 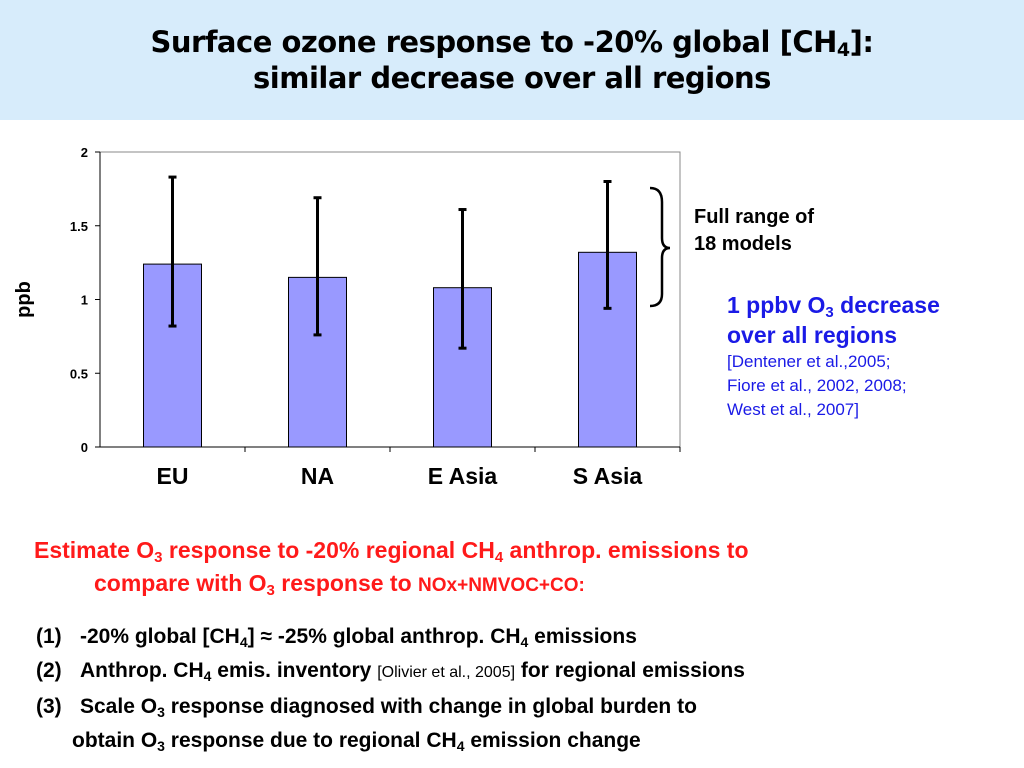 What do you see at coordinates (463, 476) in the screenshot?
I see `x-category-label: E Asia` at bounding box center [463, 476].